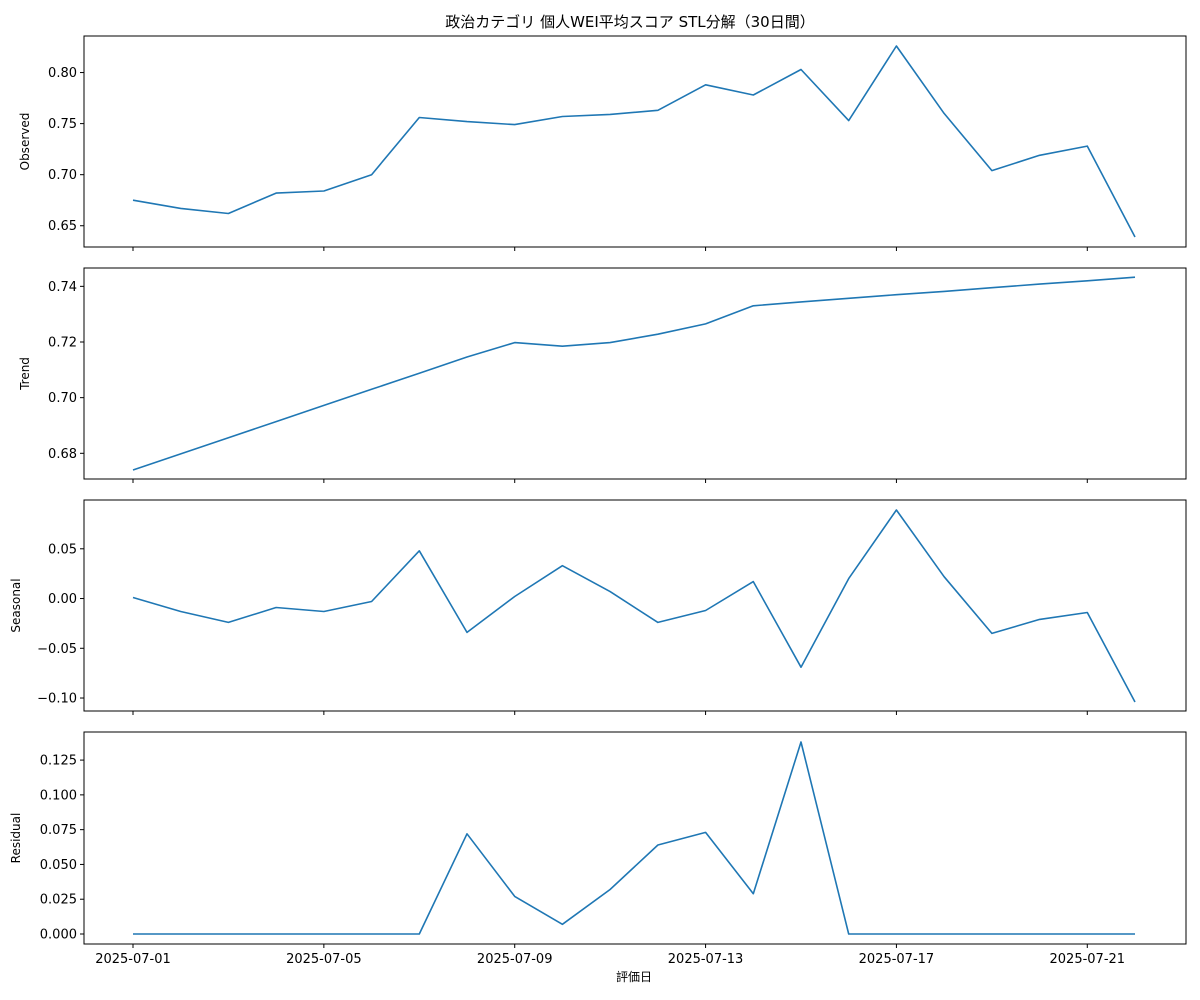  I want to click on y-axis-label: Trend, so click(25, 374).